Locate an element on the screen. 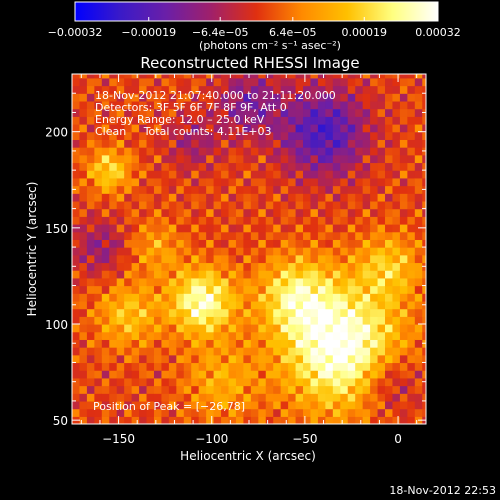 This screenshot has width=500, height=500. x-tick-label: −150 is located at coordinates (118, 439).